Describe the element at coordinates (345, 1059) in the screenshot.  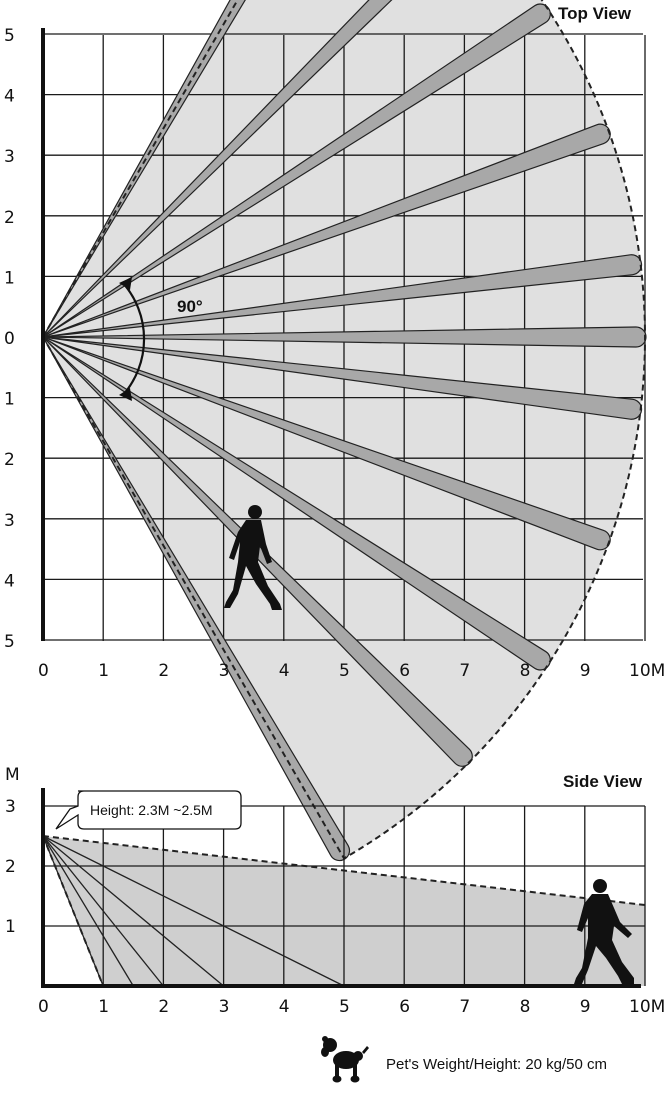
I see `poodle-icon` at that location.